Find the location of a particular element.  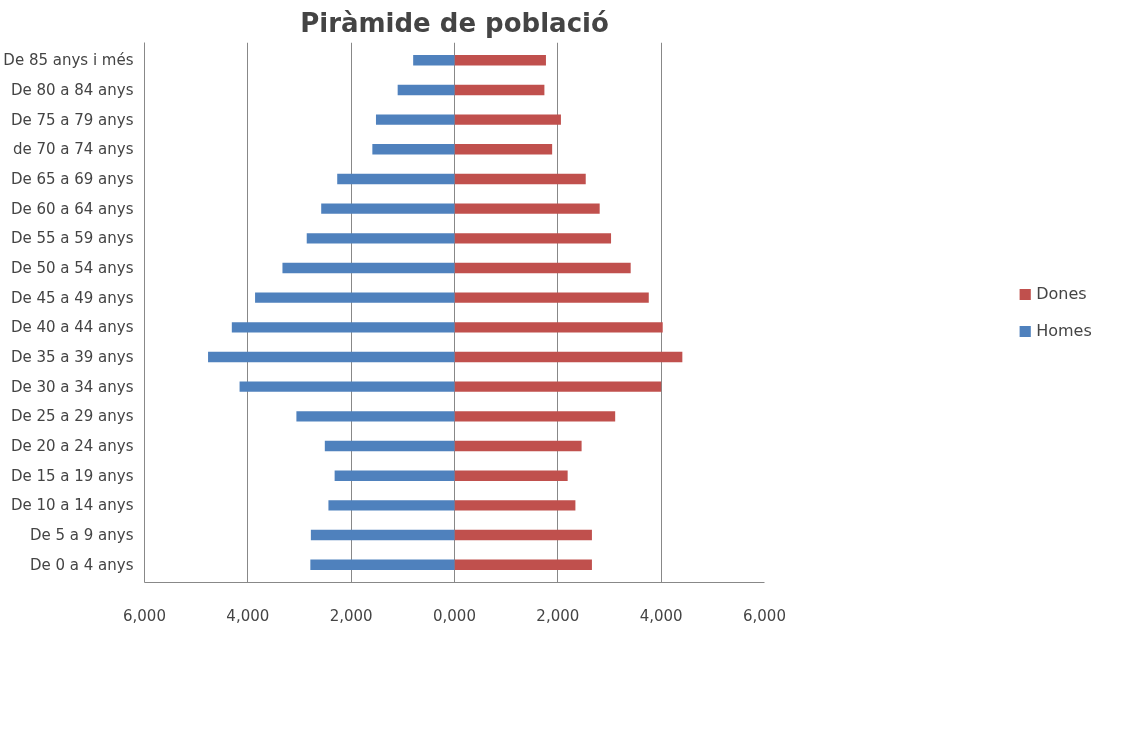

y-tick-label: de 70 a 74 anys is located at coordinates (73, 149).